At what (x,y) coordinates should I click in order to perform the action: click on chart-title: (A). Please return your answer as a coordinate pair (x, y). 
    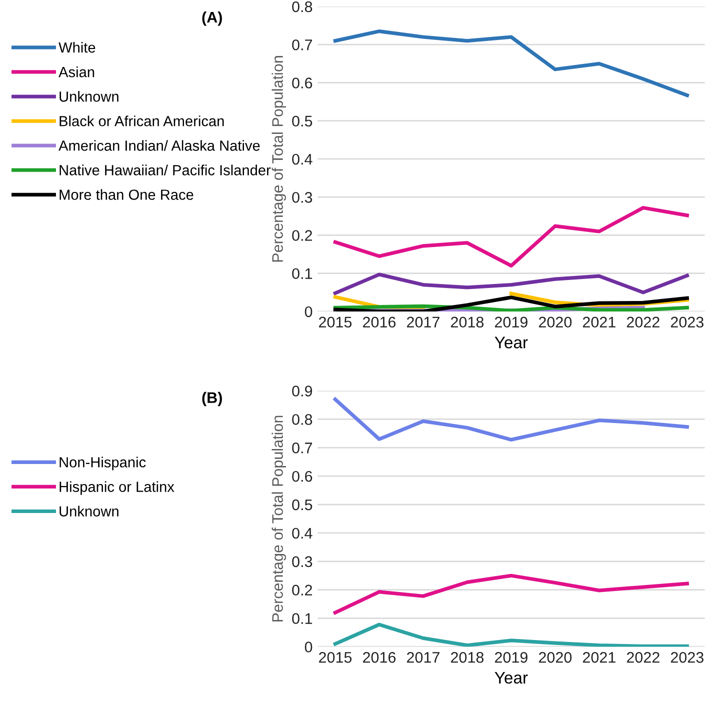
    Looking at the image, I should click on (212, 18).